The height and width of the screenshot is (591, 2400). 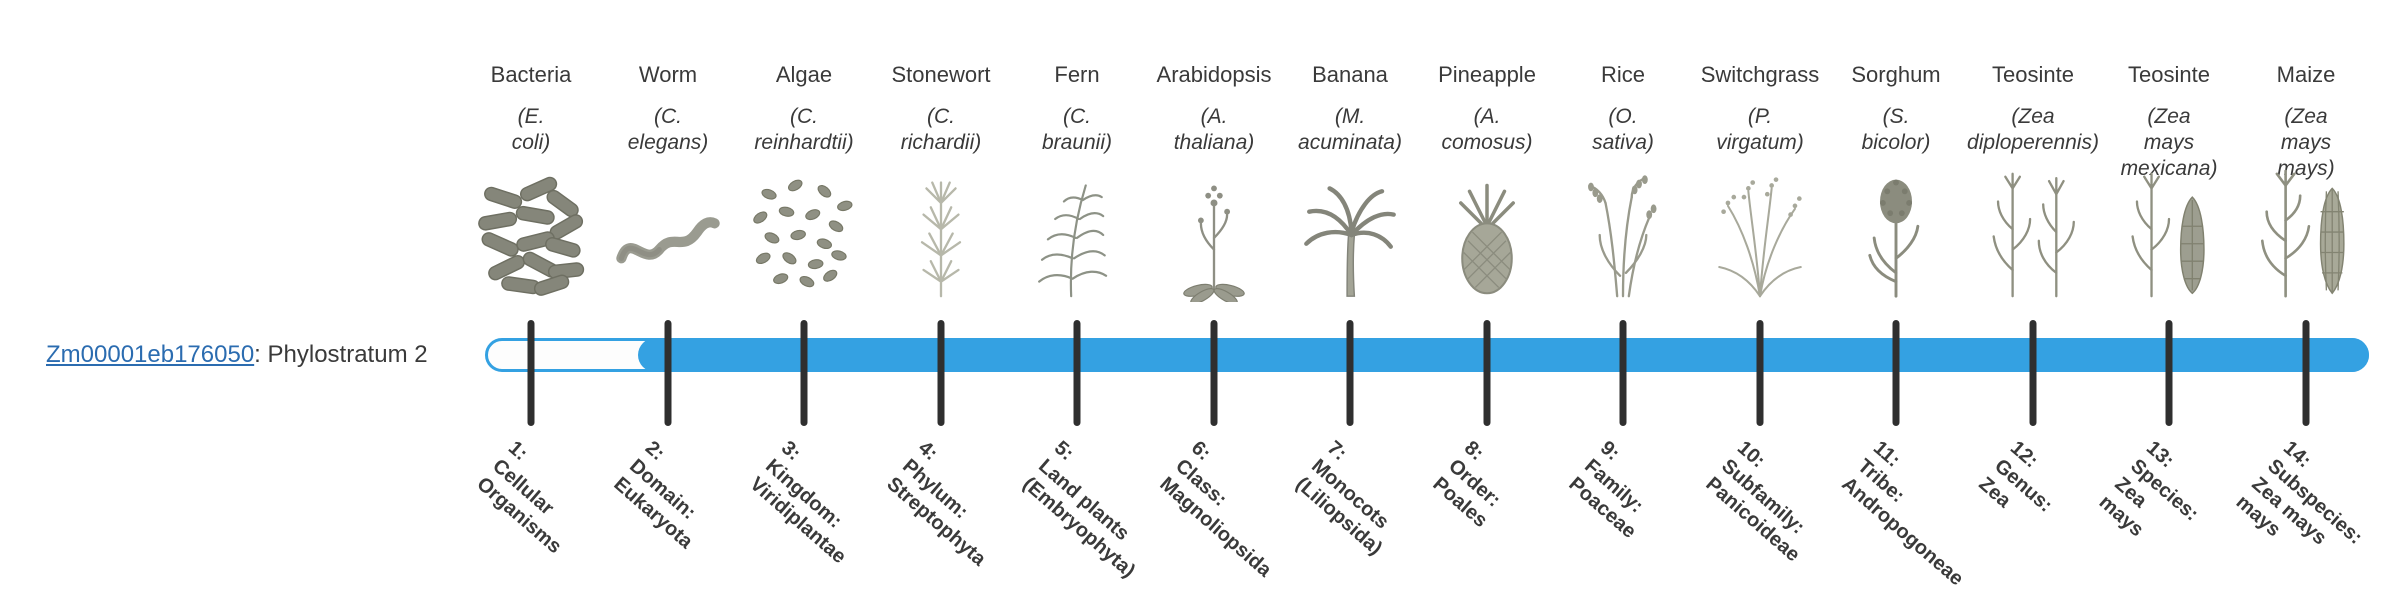 What do you see at coordinates (2015, 476) in the screenshot?
I see `phylostratum-label: 12: Genus: Zea` at bounding box center [2015, 476].